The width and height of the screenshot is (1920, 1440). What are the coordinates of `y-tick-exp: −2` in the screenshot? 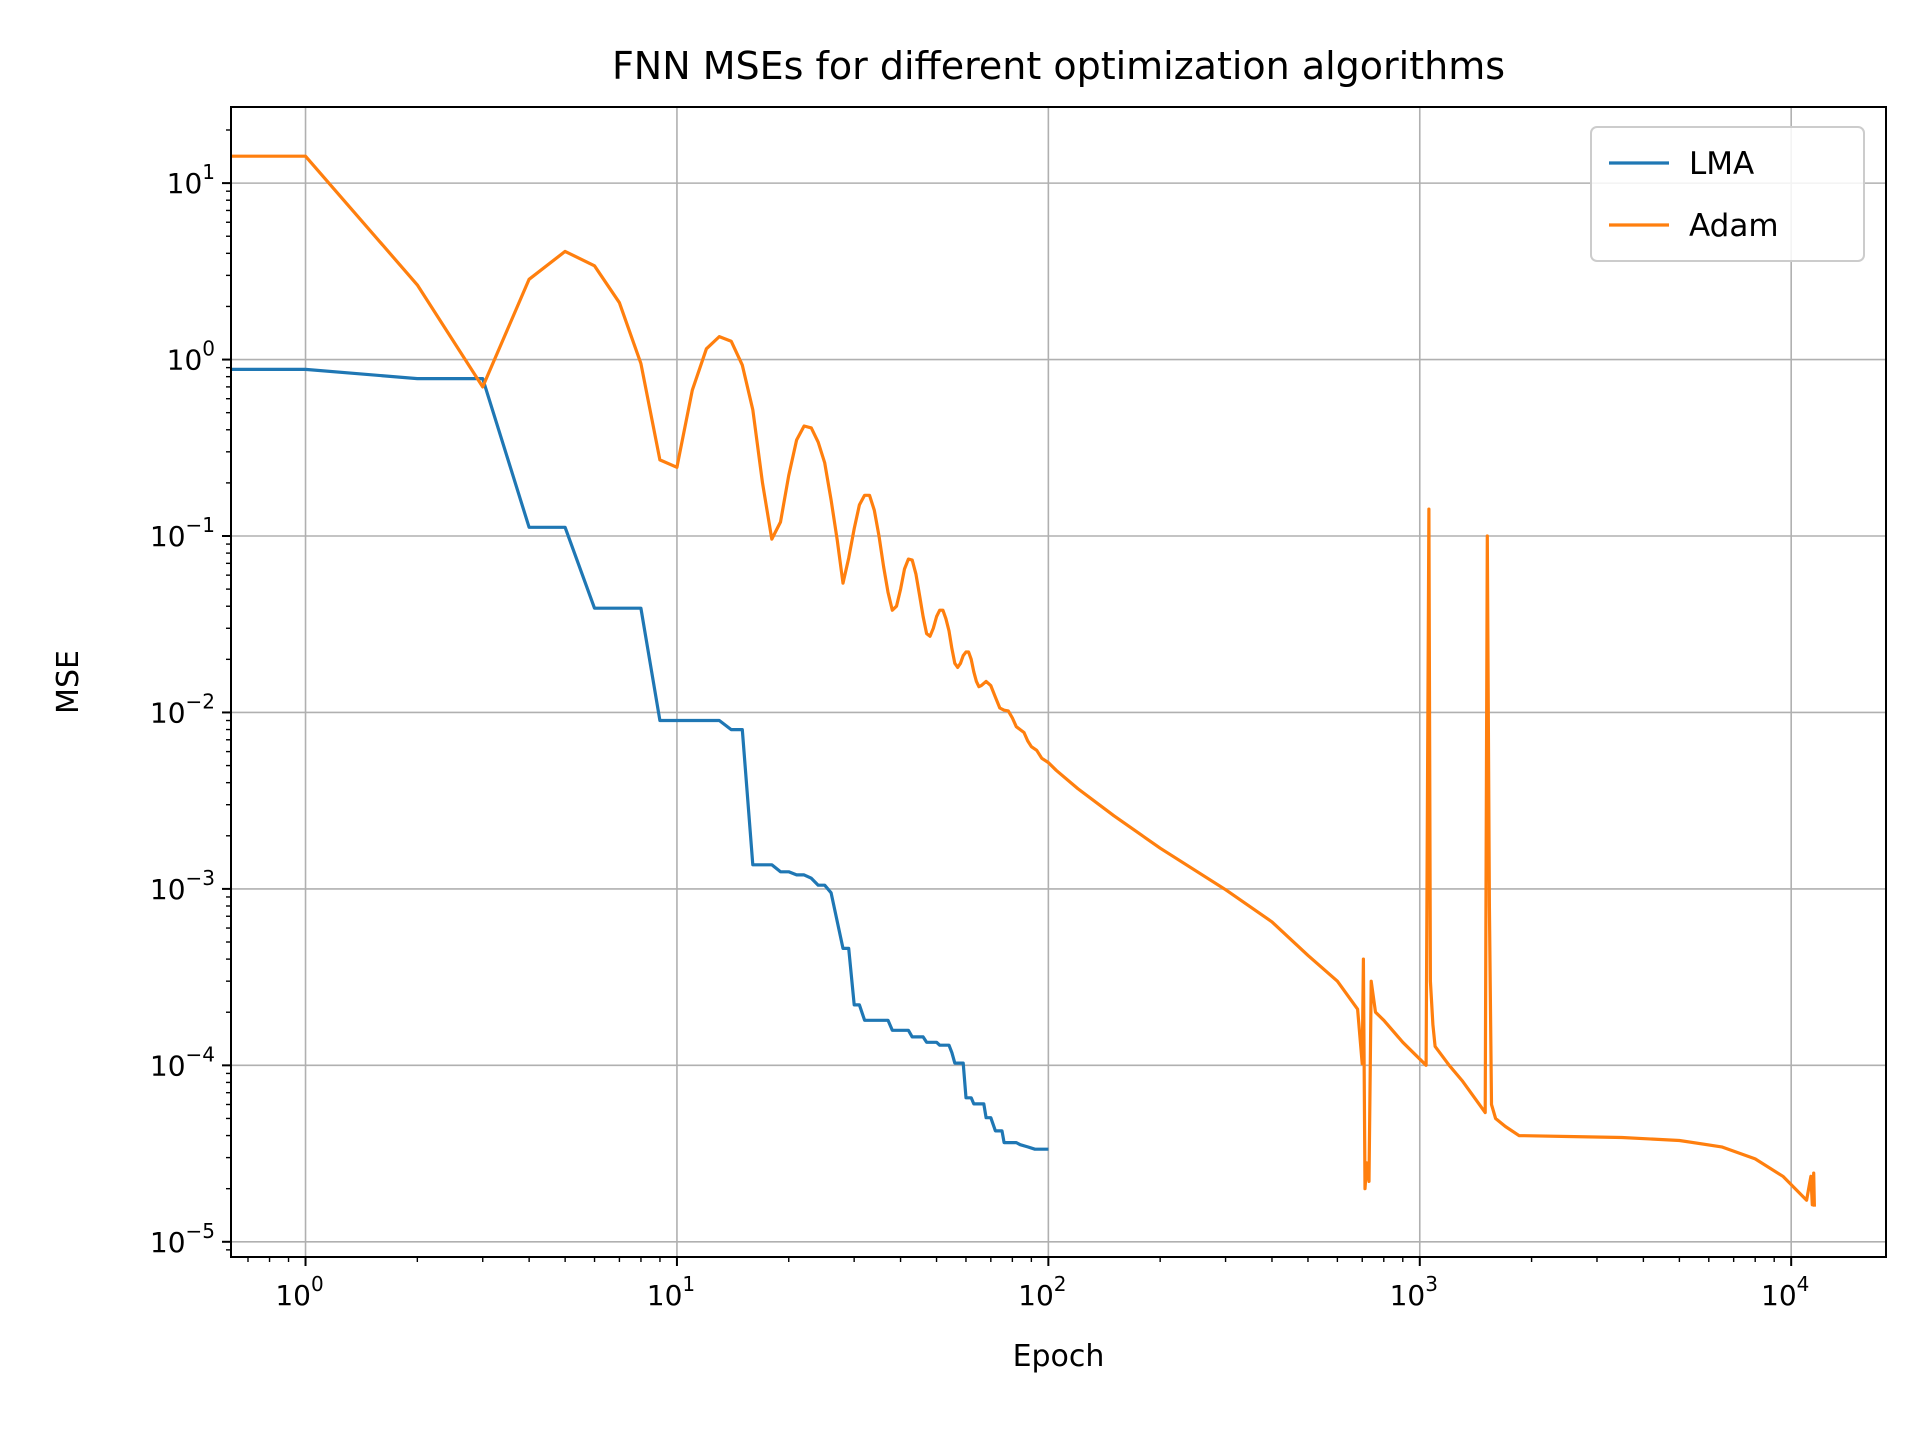 It's located at (200, 701).